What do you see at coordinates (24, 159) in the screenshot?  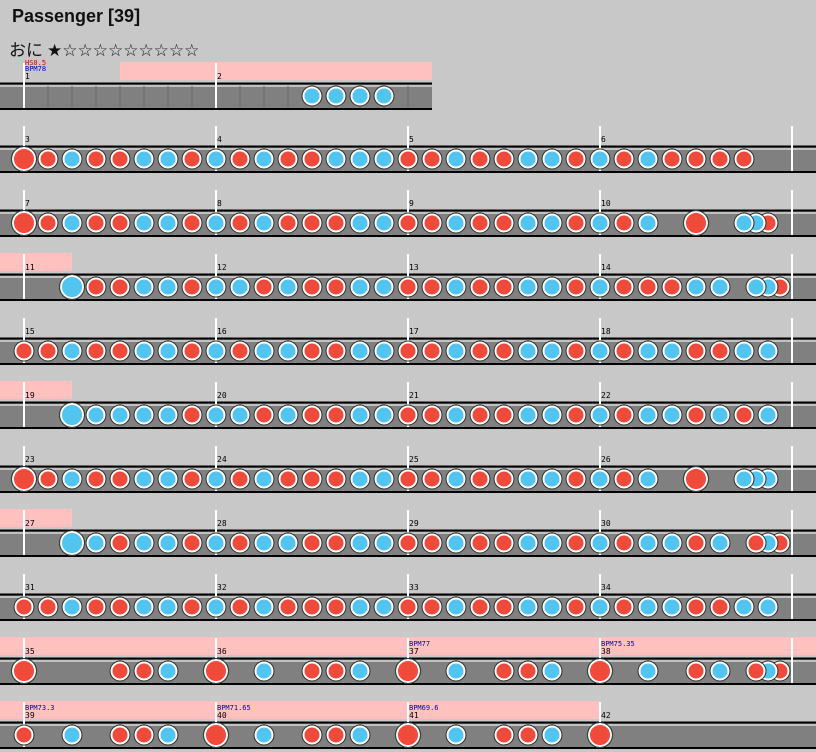 I see `big-note` at bounding box center [24, 159].